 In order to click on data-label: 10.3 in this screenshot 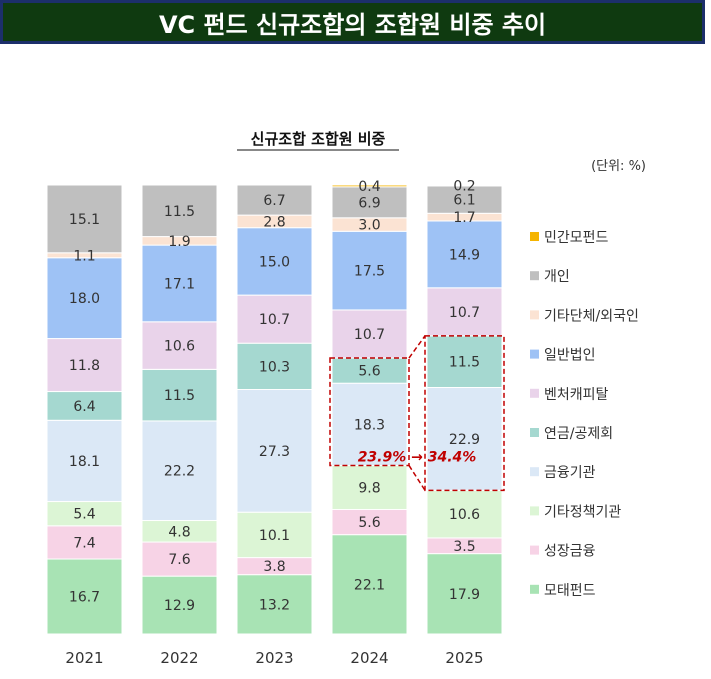, I will do `click(274, 367)`.